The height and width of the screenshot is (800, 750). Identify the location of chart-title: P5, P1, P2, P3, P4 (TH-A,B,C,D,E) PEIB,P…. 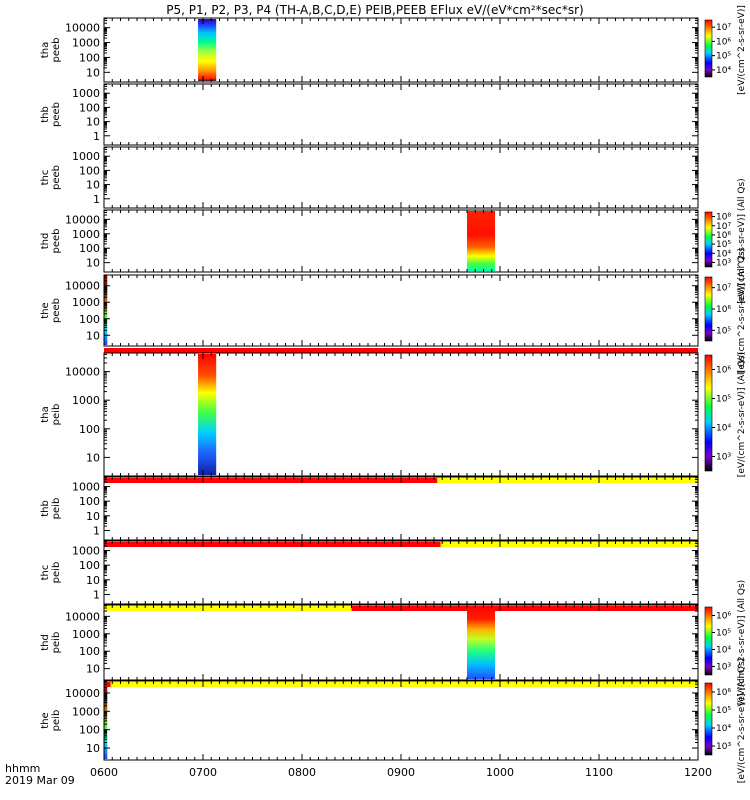
(374, 10).